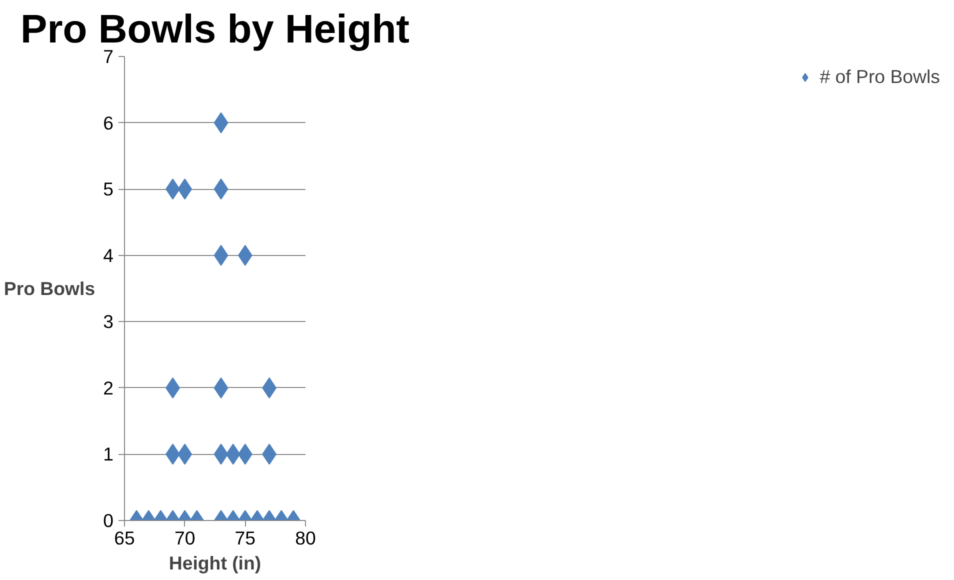  I want to click on y-tick-label: 3, so click(108, 321).